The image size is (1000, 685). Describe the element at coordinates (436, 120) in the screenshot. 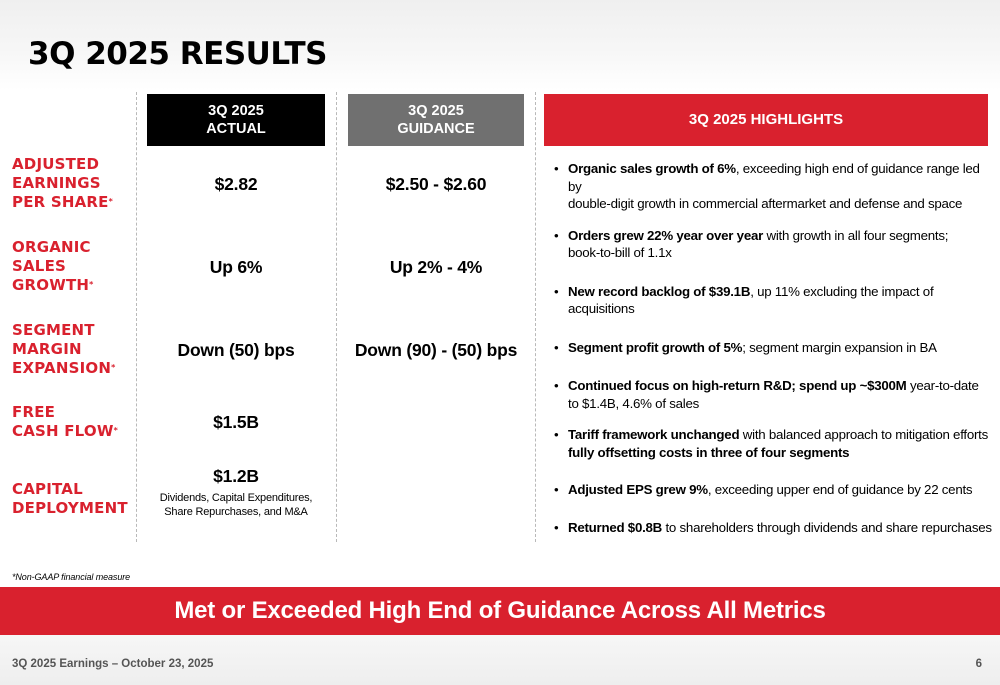

I see `guidance-column-header: 3Q 2025 GUIDANCE` at that location.